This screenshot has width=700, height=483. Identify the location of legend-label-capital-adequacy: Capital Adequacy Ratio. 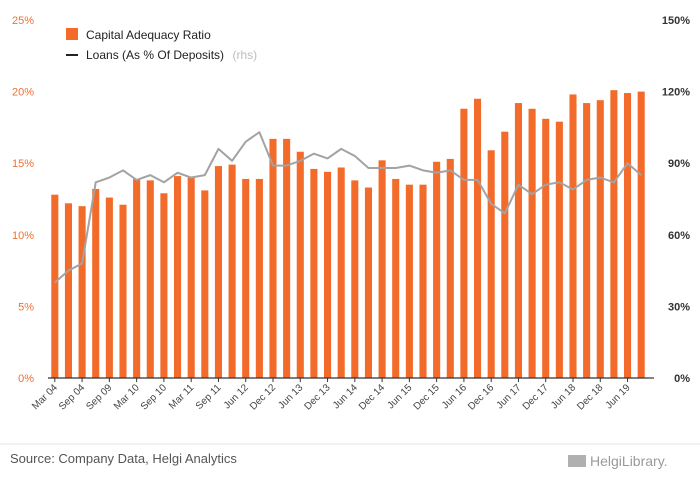
(148, 35).